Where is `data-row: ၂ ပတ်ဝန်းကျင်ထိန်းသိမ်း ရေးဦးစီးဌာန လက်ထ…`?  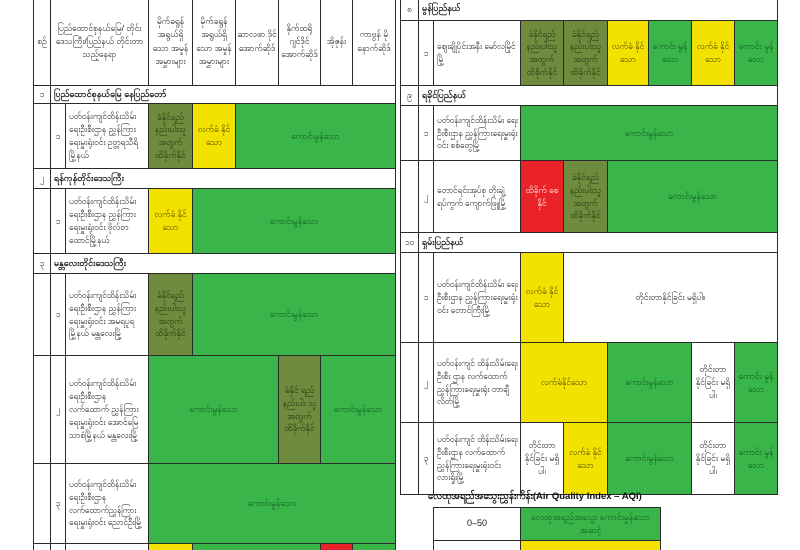
data-row: ၂ ပတ်ဝန်းကျင်ထိန်းသိမ်း ရေးဦးစီးဌာန လက်ထ… is located at coordinates (215, 409).